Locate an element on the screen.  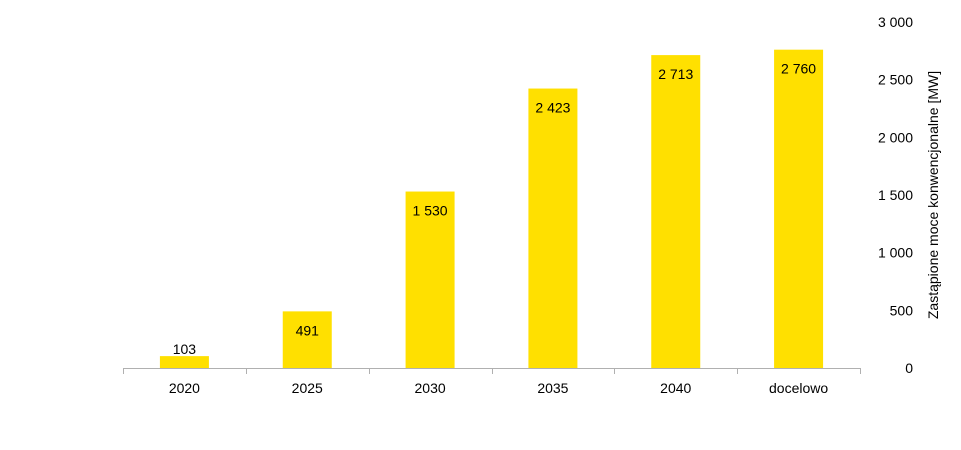
data-label: 2 423 is located at coordinates (552, 108).